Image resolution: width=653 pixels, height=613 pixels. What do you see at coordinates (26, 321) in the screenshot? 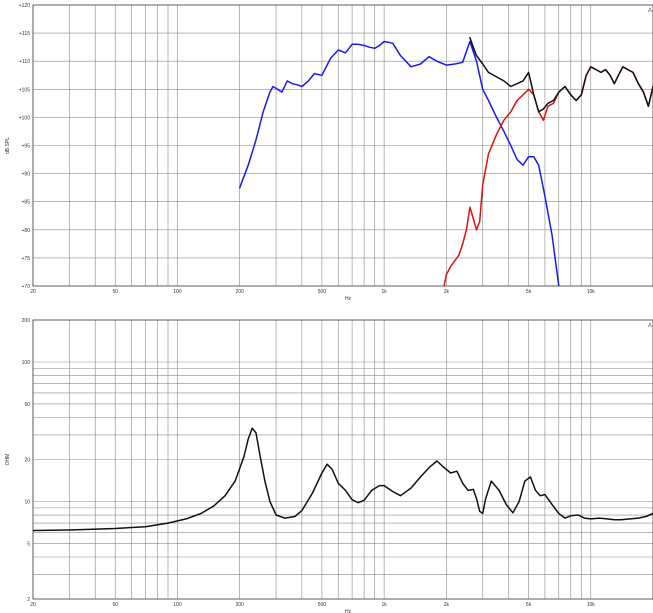
I see `y-tick-label: 200` at bounding box center [26, 321].